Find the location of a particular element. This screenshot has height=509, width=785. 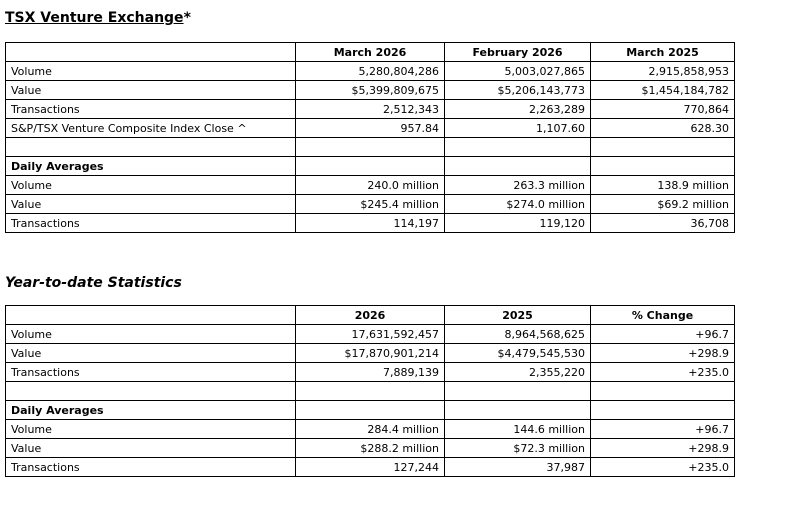

table-row-transactions: Transactions 2,512,343 2,263,289 770,864 is located at coordinates (370, 109).